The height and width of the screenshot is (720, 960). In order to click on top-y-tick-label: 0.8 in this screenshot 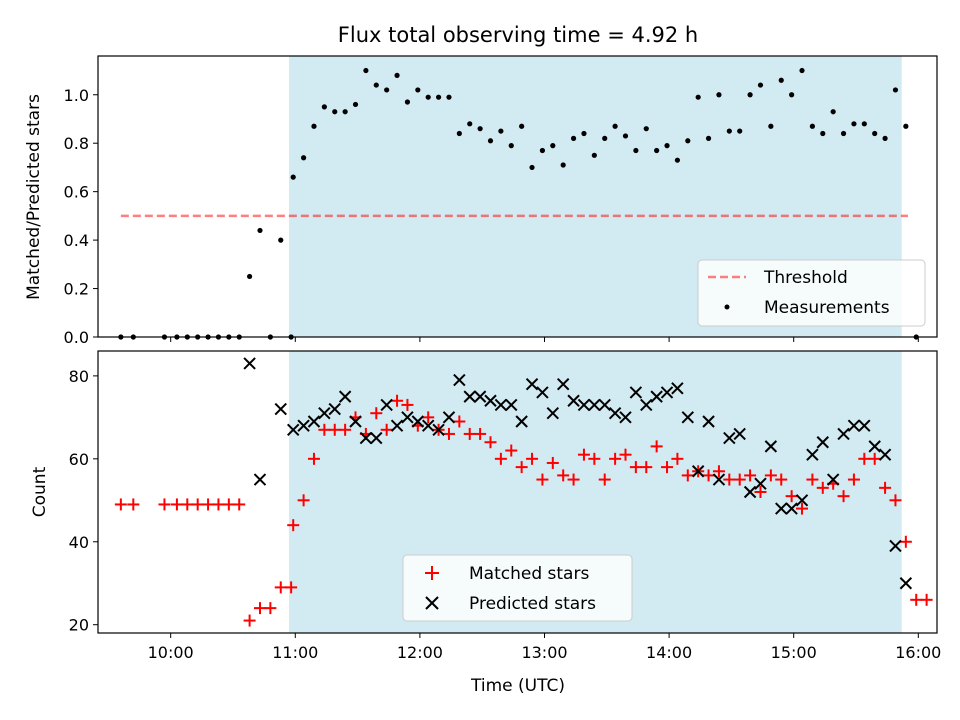, I will do `click(76, 143)`.